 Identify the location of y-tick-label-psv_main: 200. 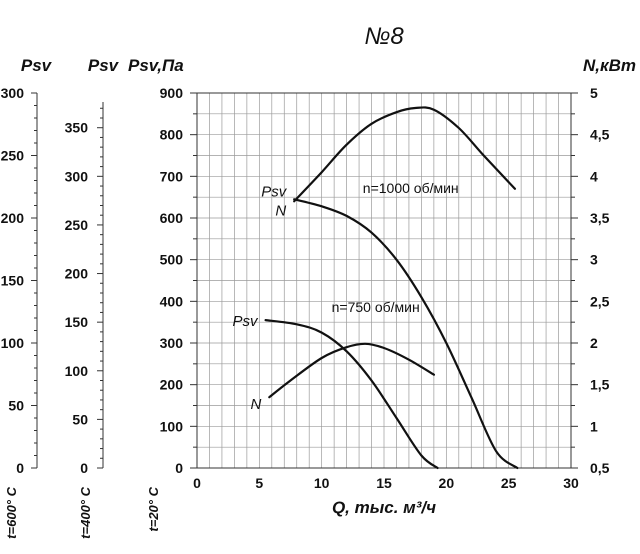
(172, 385).